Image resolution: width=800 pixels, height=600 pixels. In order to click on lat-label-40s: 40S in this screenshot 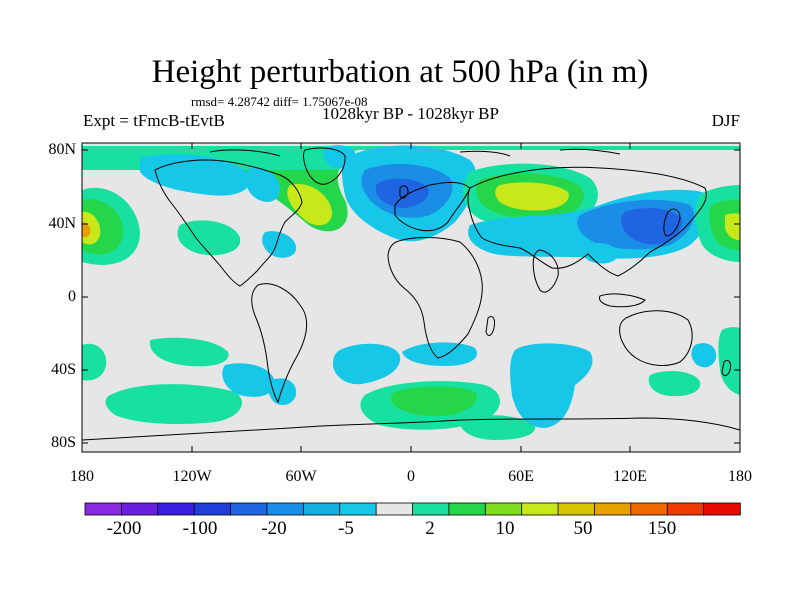, I will do `click(63, 369)`.